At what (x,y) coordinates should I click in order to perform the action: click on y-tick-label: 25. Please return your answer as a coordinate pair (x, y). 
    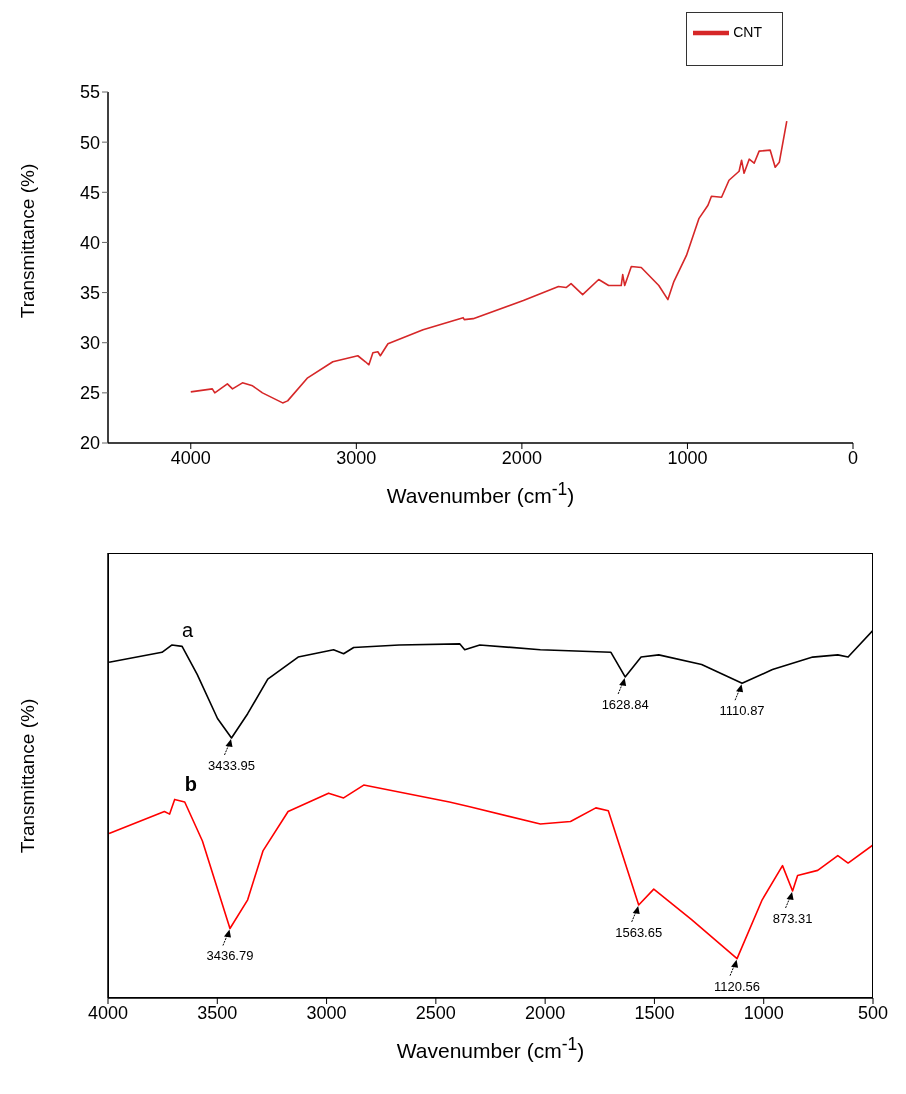
    Looking at the image, I should click on (89, 393).